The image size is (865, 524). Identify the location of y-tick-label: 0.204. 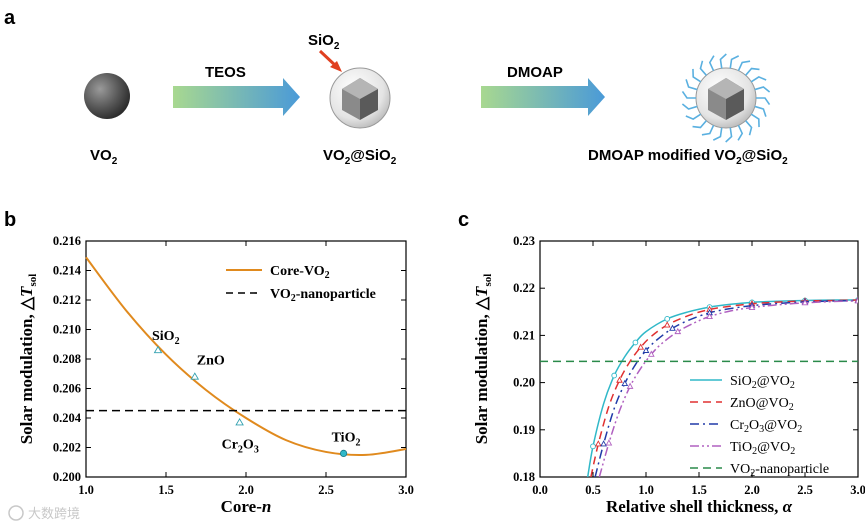
(67, 418).